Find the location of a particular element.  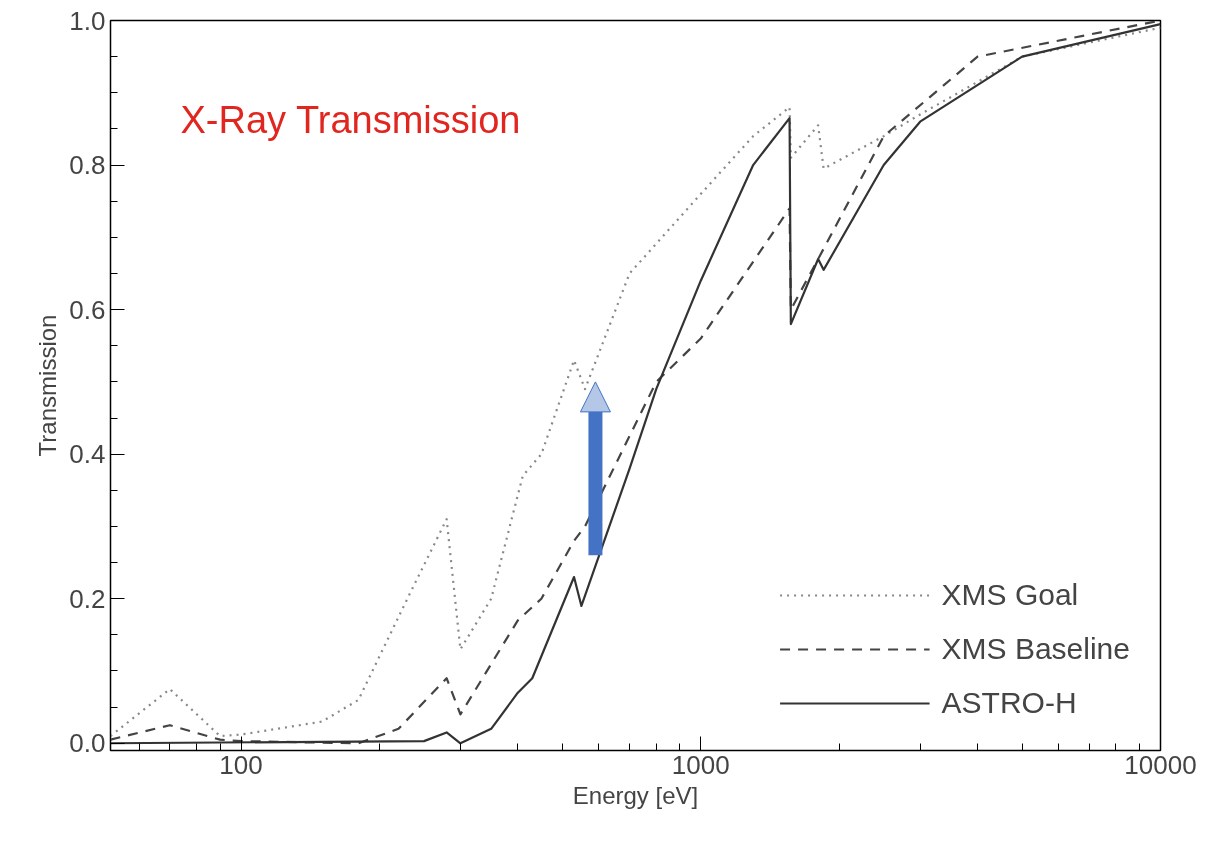

x-tick-label: 1000 is located at coordinates (700, 764).